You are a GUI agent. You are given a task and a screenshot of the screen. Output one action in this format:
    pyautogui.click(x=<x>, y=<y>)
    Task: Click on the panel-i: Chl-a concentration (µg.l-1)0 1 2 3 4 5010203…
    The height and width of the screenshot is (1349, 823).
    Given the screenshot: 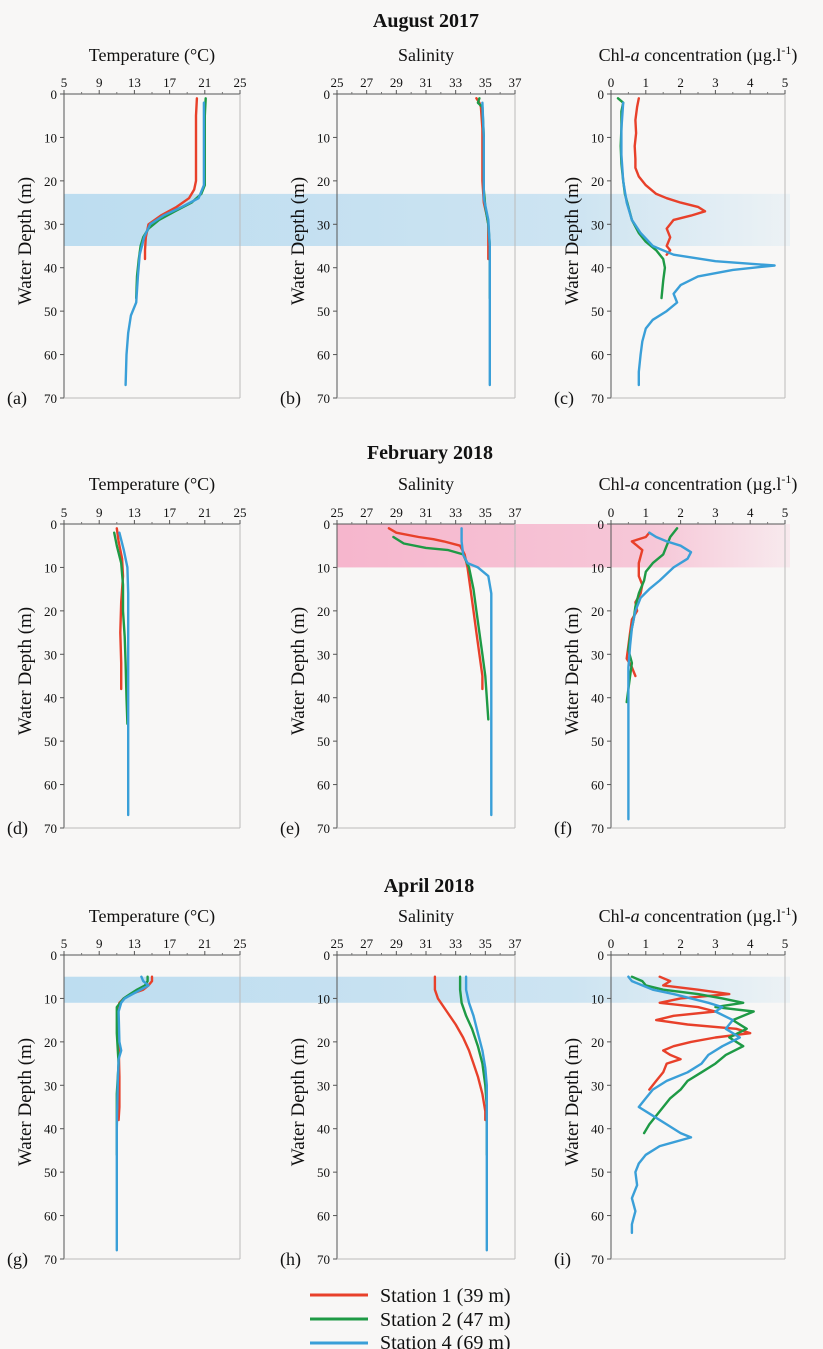 What is the action you would take?
    pyautogui.click(x=675, y=1087)
    